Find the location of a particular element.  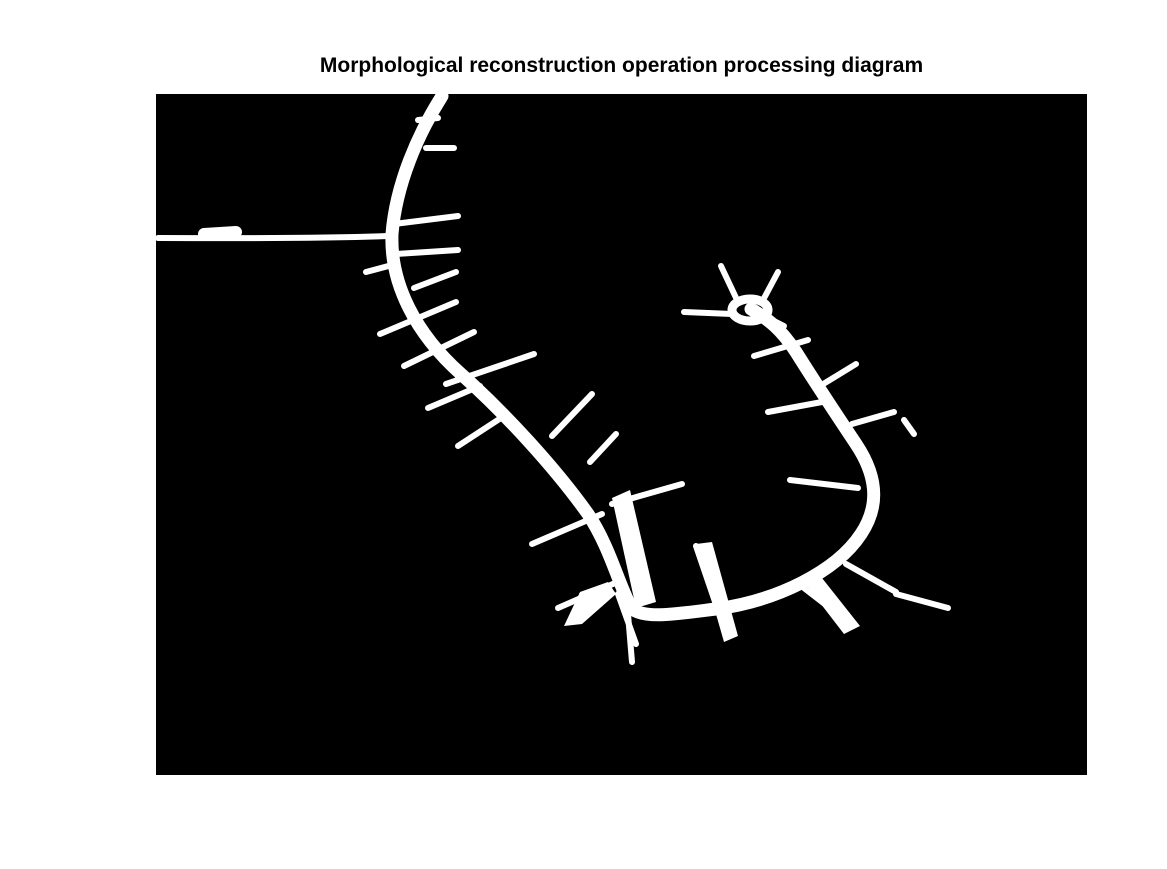

left-branch is located at coordinates (273, 237).